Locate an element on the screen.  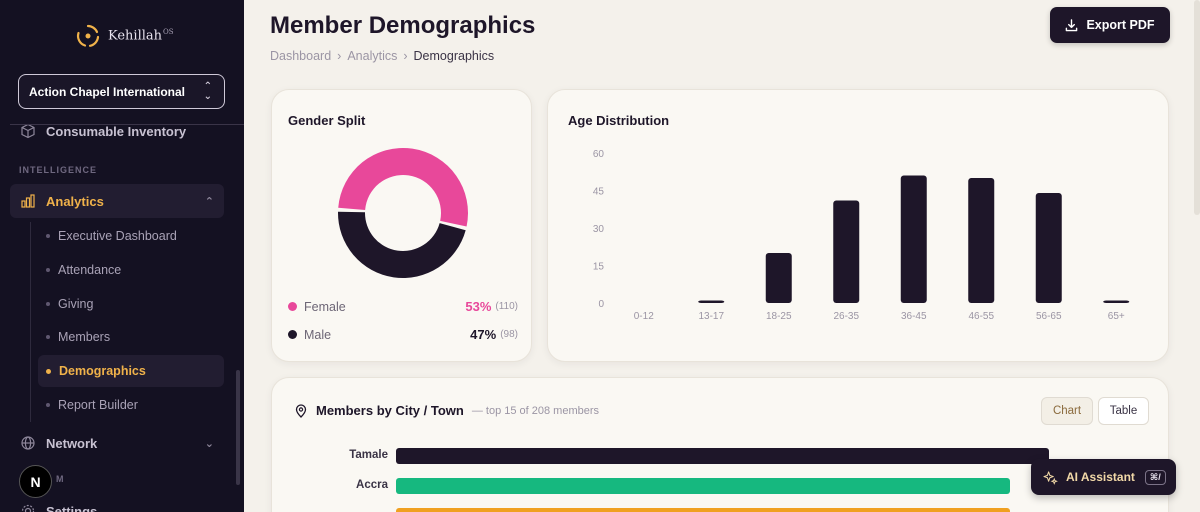
view-toggle-table: Table is located at coordinates (1123, 411).